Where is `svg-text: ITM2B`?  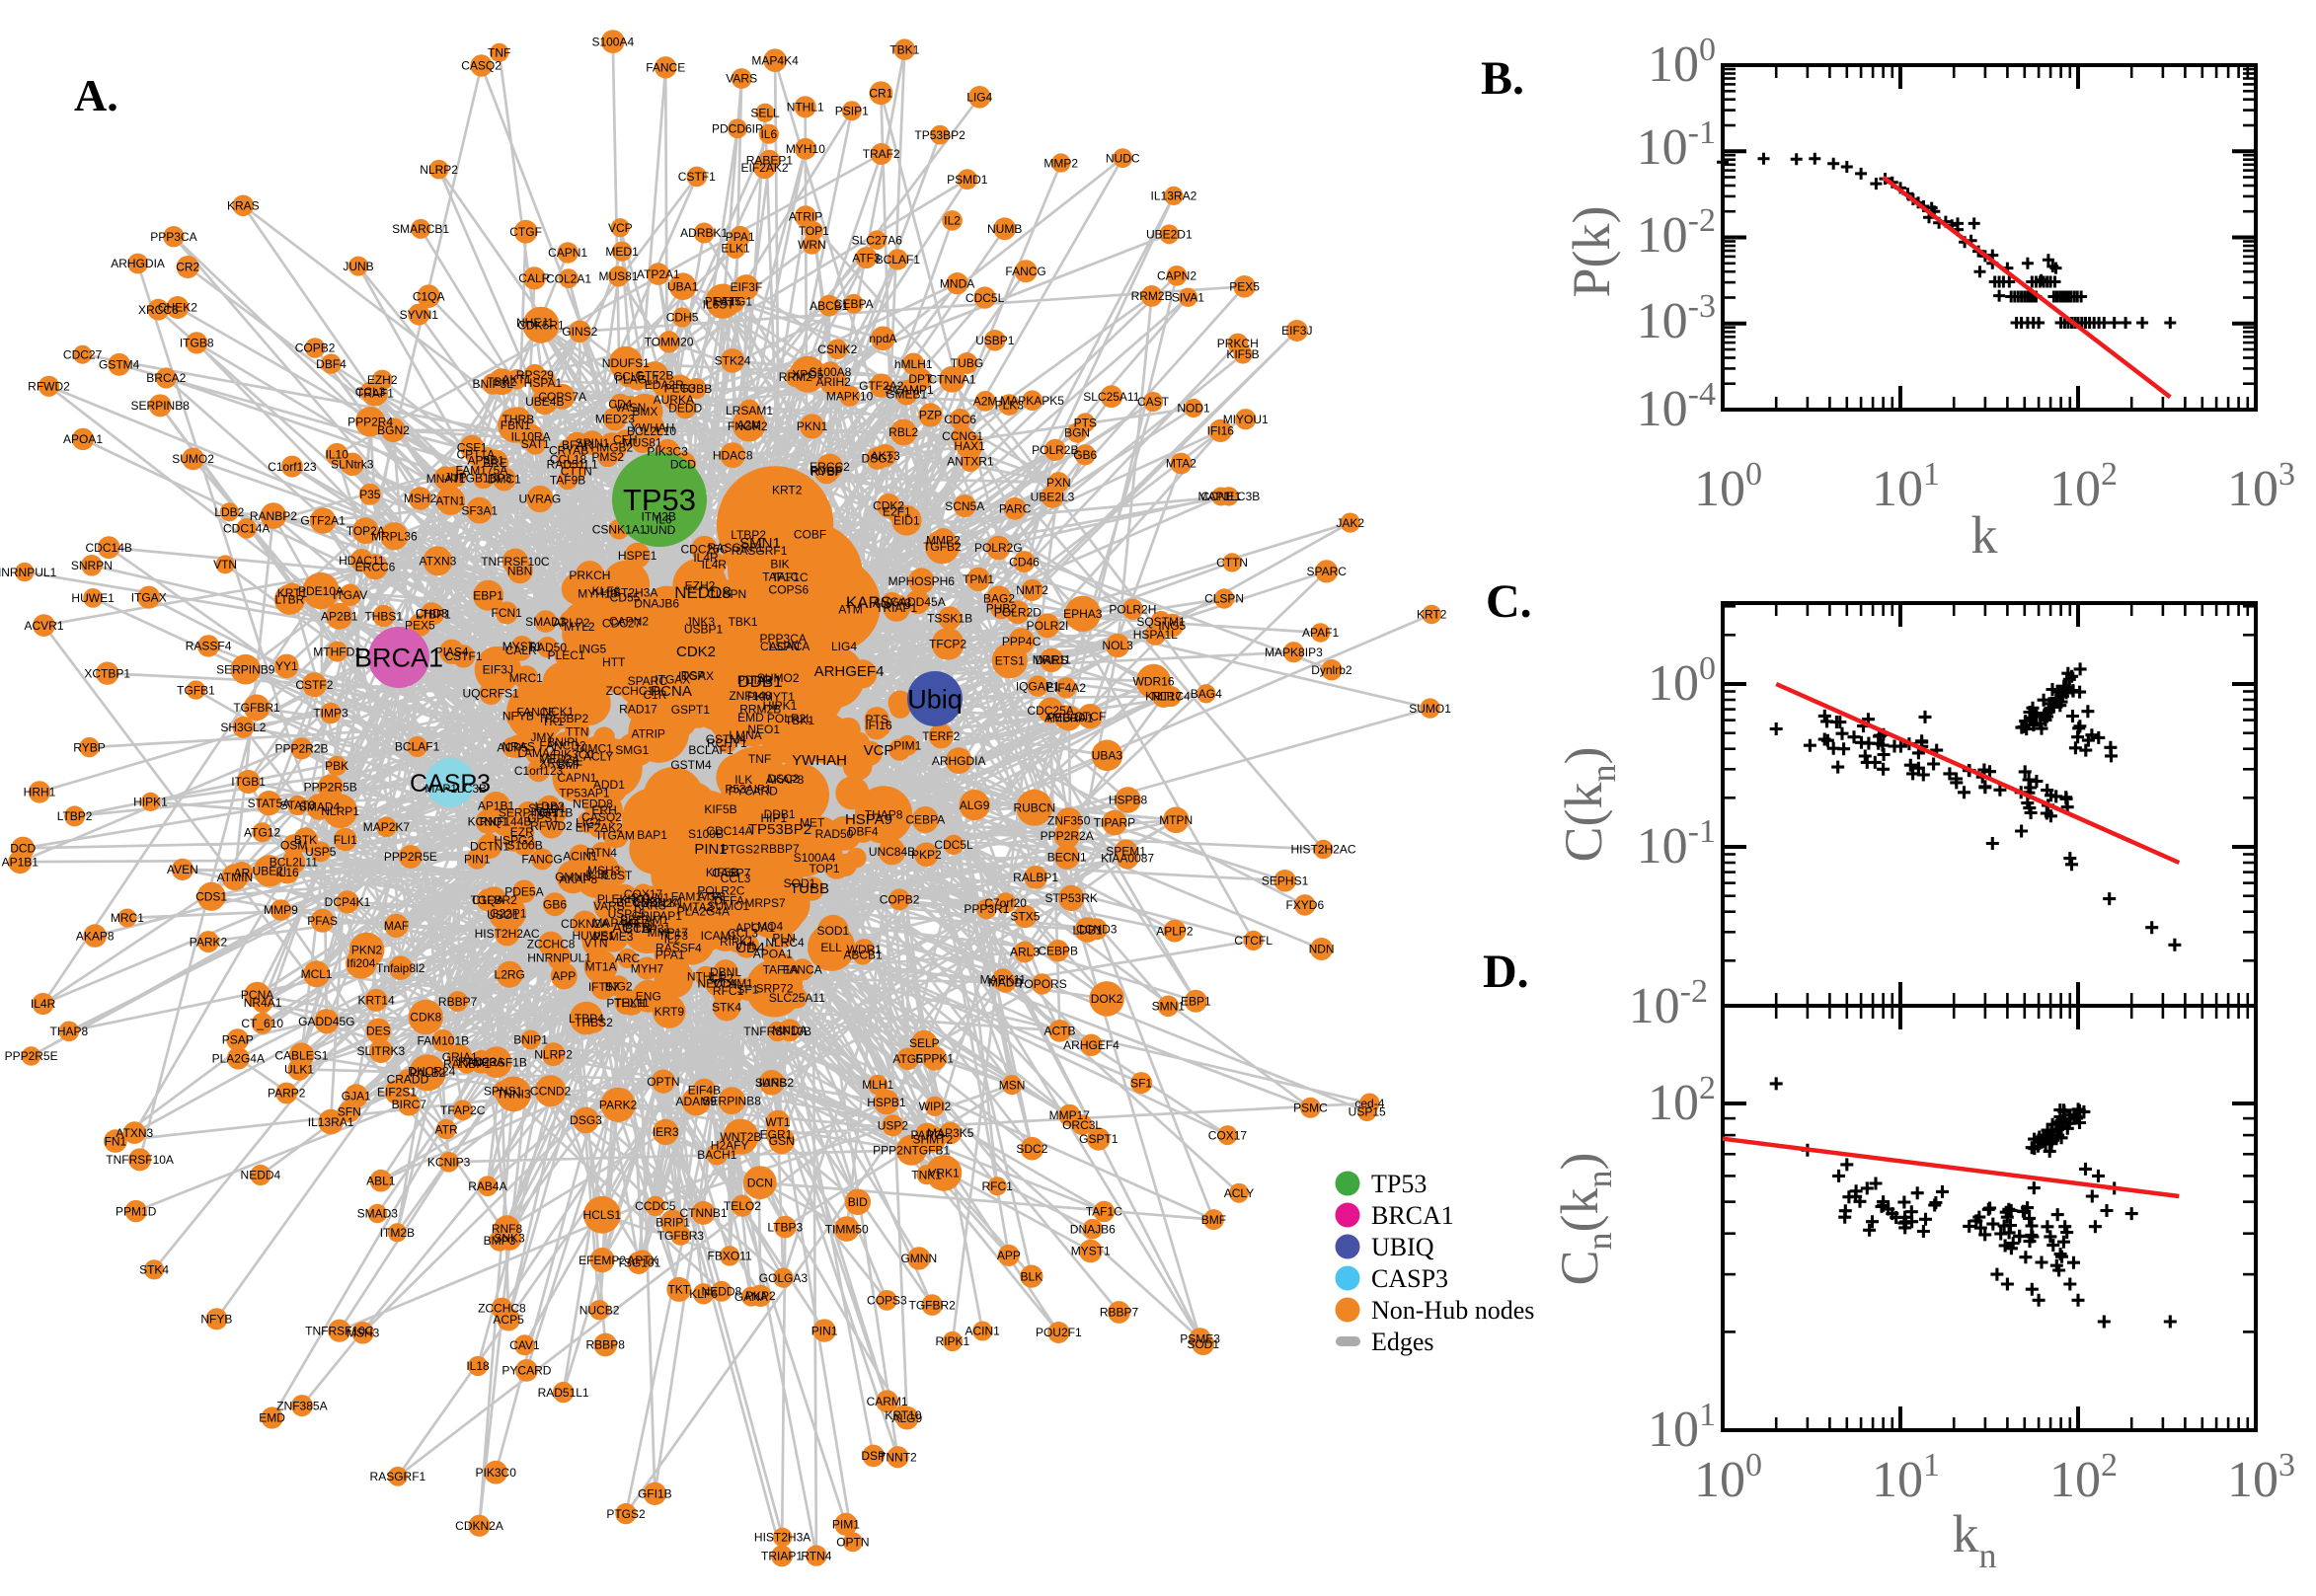 svg-text: ITM2B is located at coordinates (659, 517).